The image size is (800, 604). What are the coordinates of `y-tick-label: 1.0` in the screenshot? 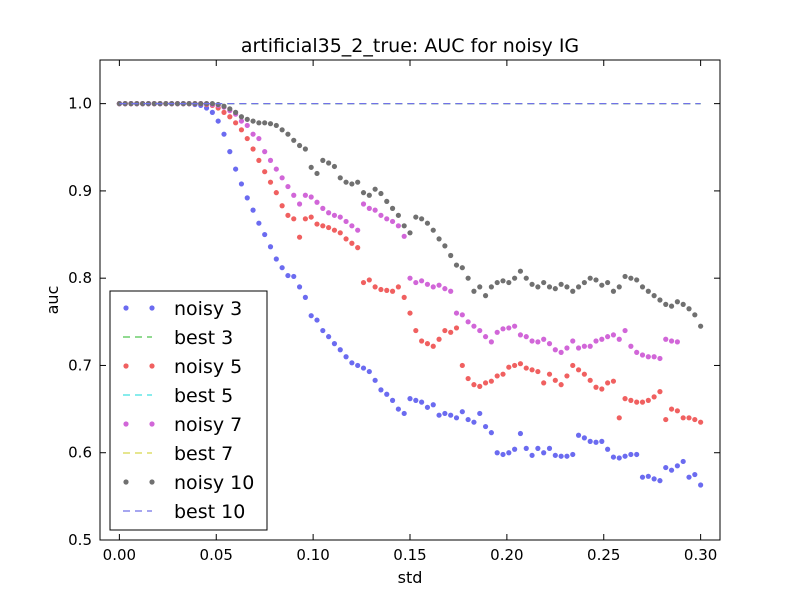 It's located at (80, 104).